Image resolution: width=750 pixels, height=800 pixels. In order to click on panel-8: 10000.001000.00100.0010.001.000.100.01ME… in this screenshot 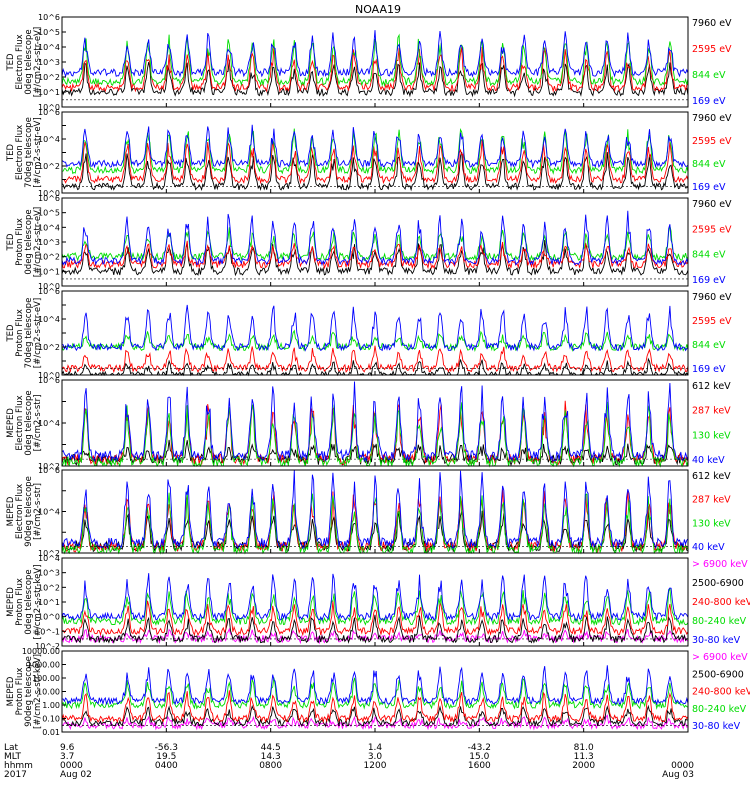, I will do `click(378, 692)`.